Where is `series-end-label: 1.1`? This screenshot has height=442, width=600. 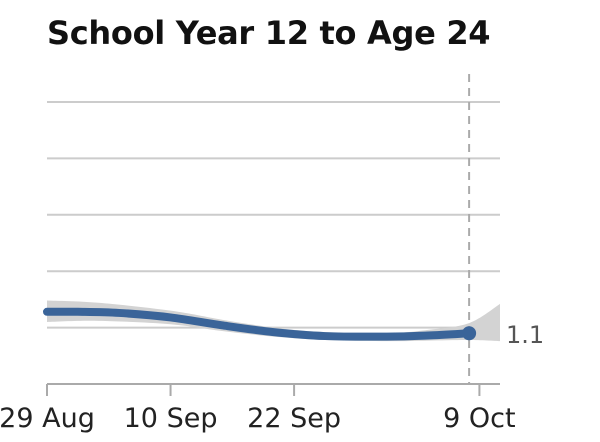 series-end-label: 1.1 is located at coordinates (525, 335).